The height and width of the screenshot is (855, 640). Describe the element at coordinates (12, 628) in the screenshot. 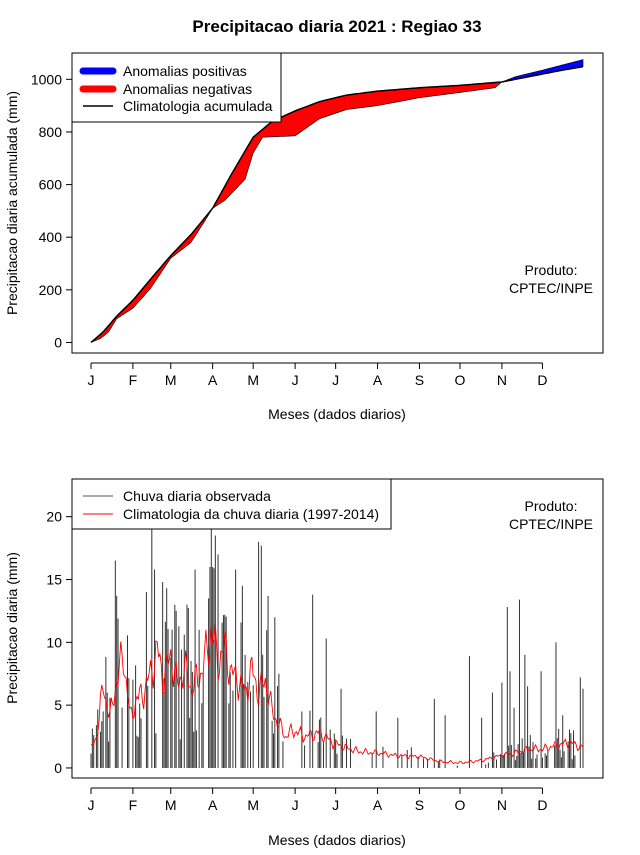

I see `daily-y-axis-label: Precipitacao diaria (mm)` at that location.